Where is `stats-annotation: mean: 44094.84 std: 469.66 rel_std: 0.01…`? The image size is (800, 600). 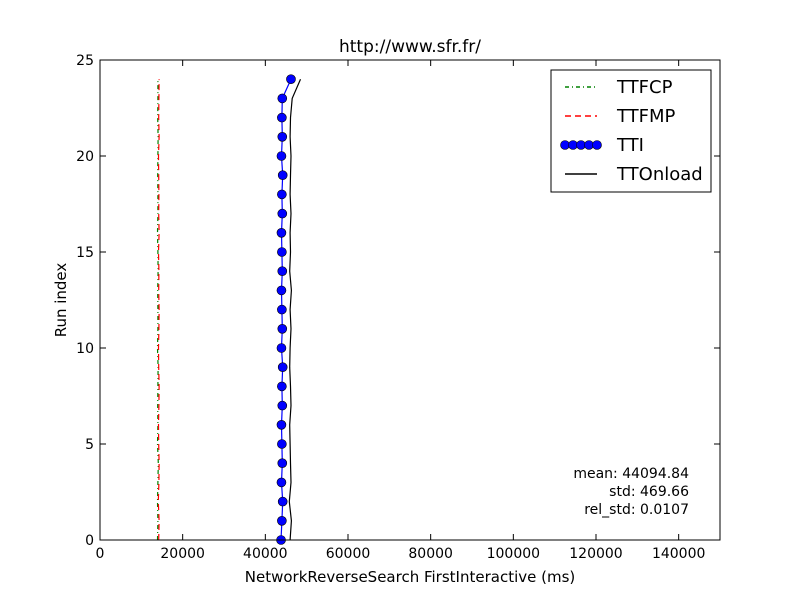 stats-annotation: mean: 44094.84 std: 469.66 rel_std: 0.01… is located at coordinates (631, 492).